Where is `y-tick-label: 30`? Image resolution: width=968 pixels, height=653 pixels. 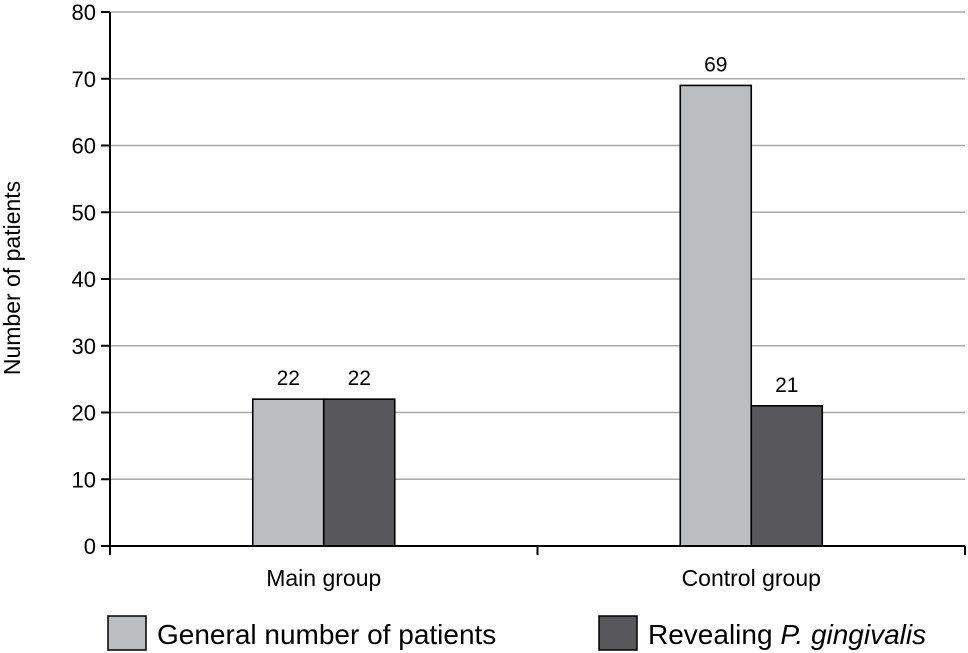 y-tick-label: 30 is located at coordinates (84, 346).